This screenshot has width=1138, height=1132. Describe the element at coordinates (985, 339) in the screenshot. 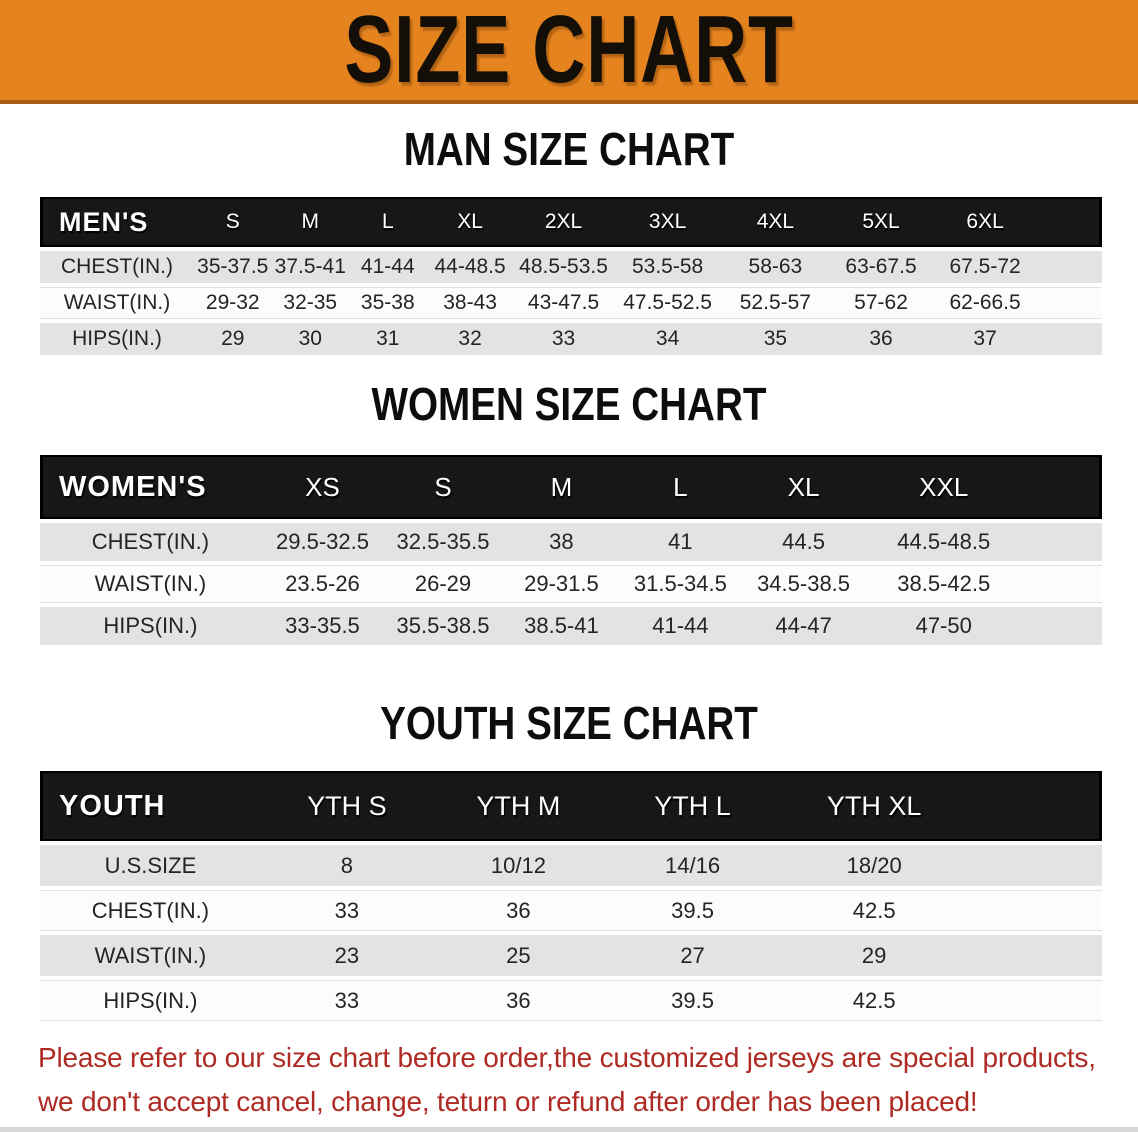

I see `size-value-cell: 37` at that location.